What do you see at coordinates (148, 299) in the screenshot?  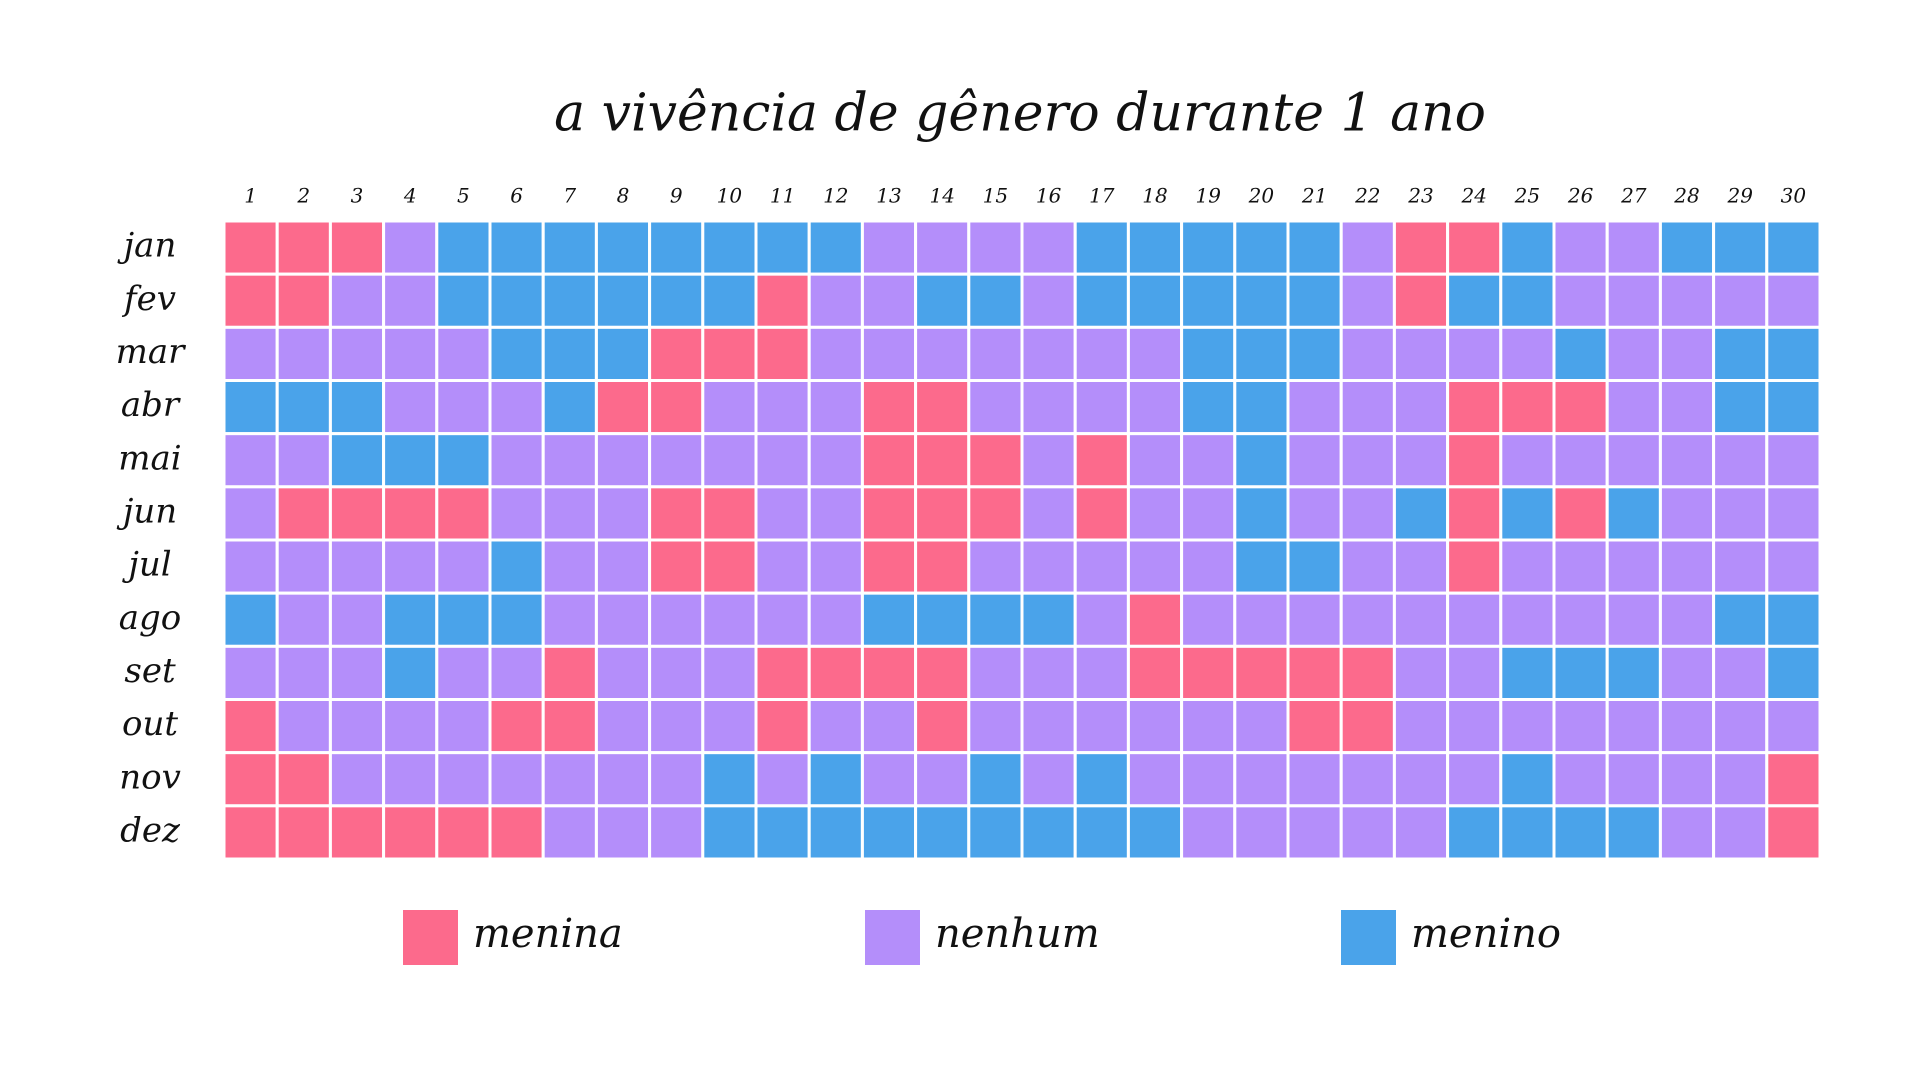 I see `month-label: fev` at bounding box center [148, 299].